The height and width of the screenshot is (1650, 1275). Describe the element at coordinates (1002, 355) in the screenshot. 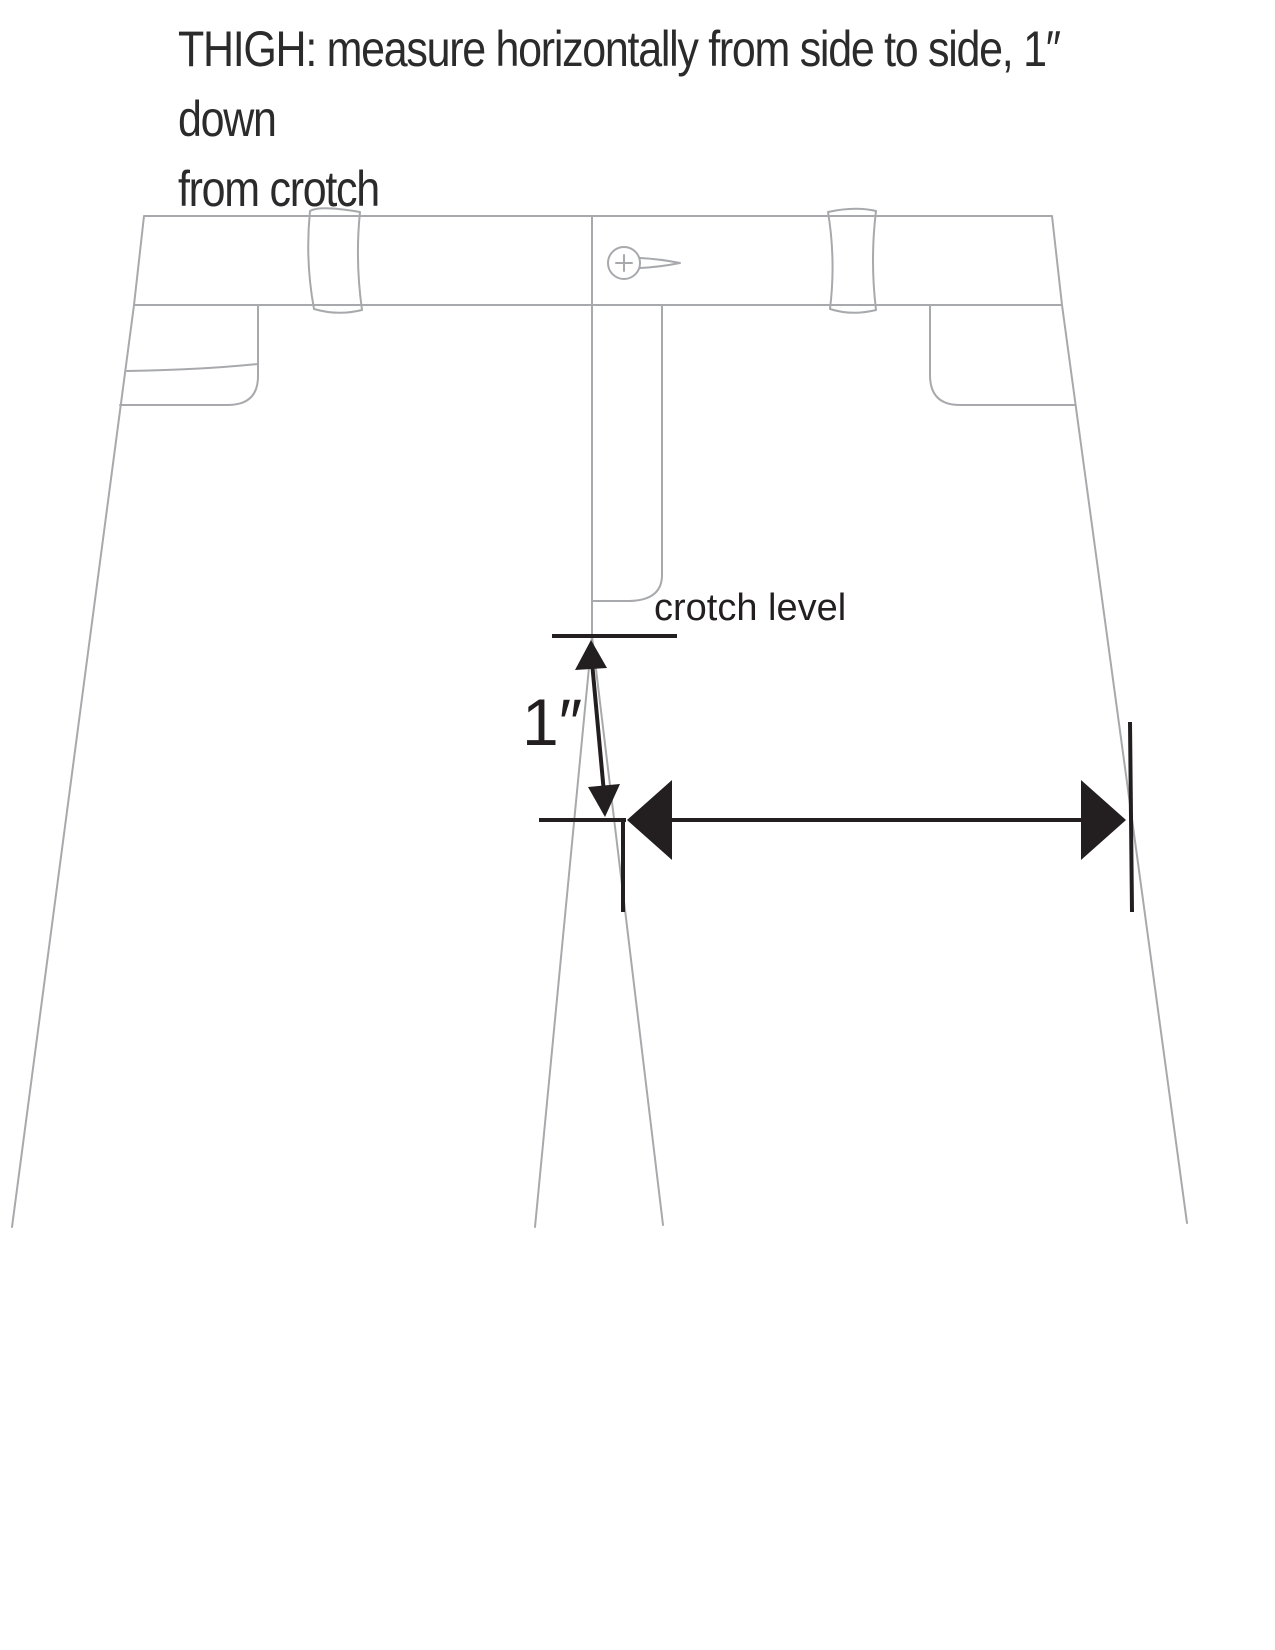

I see `pocket-right` at that location.